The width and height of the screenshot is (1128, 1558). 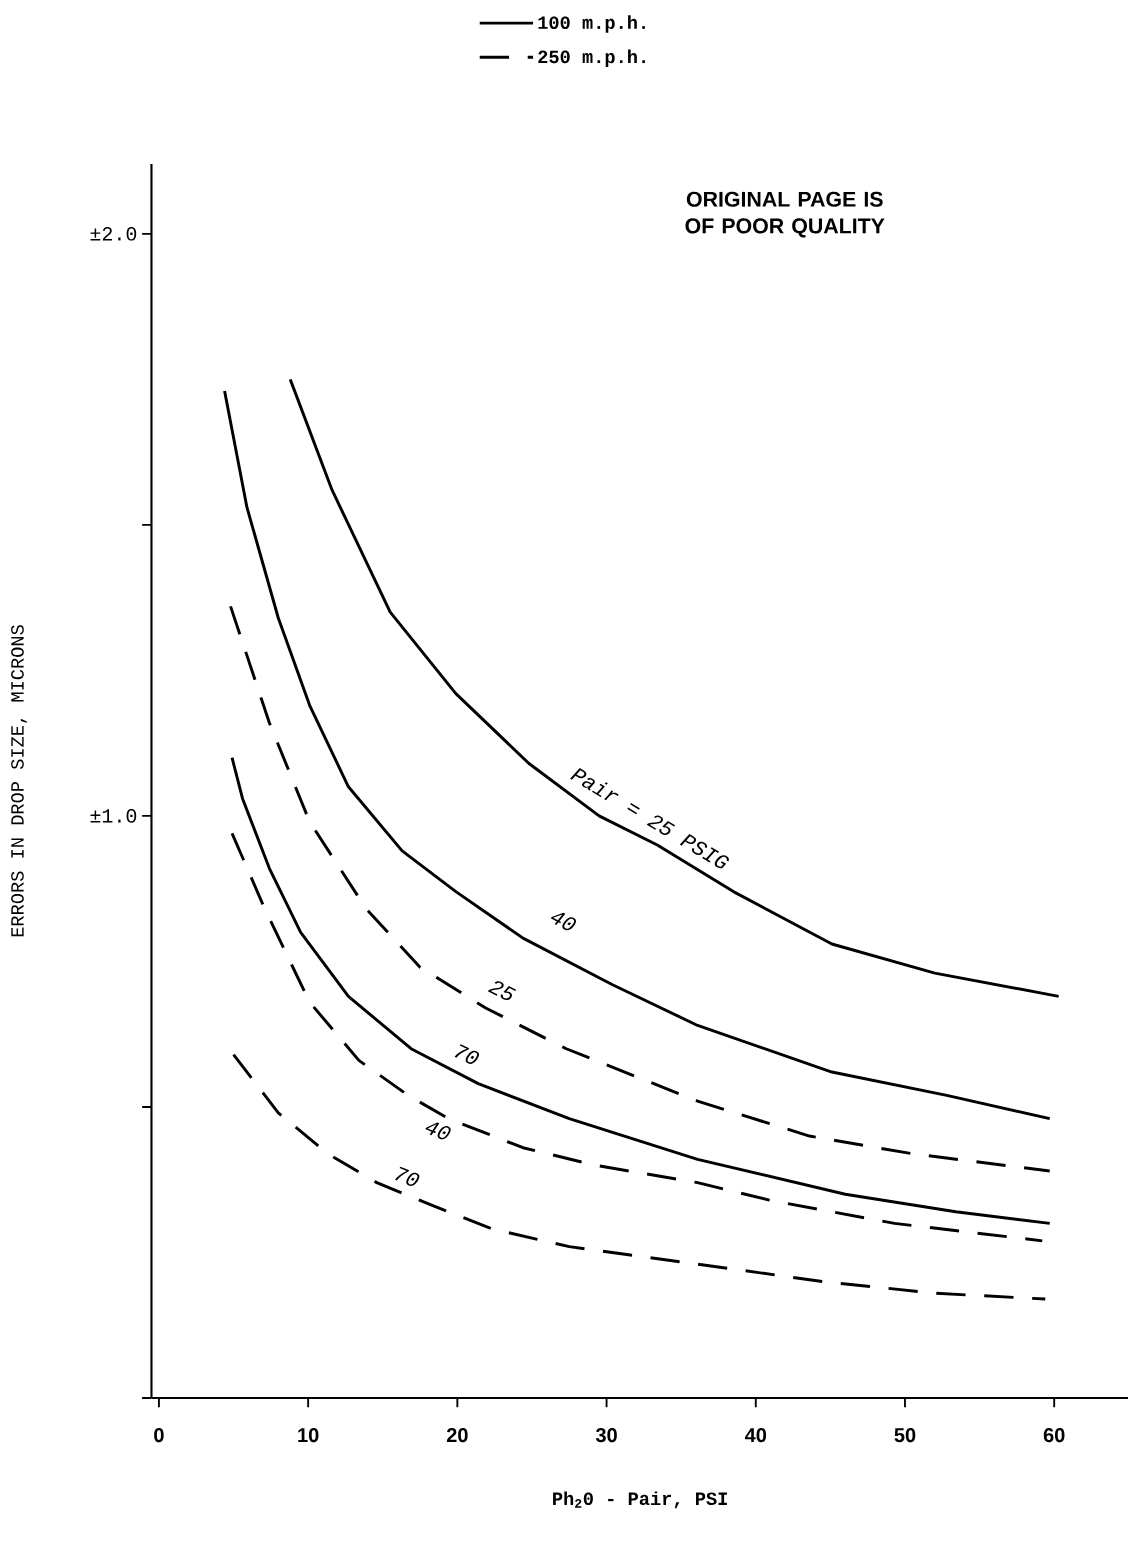 What do you see at coordinates (1054, 1435) in the screenshot?
I see `x-tick-label: 60` at bounding box center [1054, 1435].